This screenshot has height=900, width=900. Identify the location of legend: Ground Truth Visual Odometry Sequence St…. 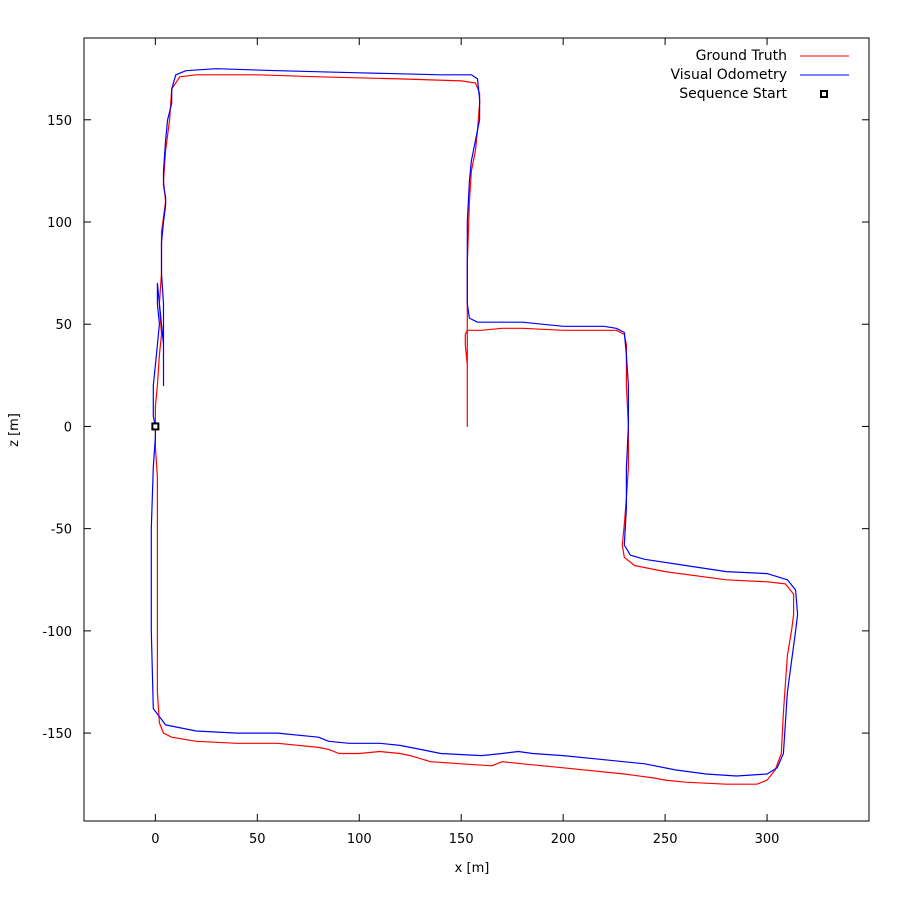
(760, 75).